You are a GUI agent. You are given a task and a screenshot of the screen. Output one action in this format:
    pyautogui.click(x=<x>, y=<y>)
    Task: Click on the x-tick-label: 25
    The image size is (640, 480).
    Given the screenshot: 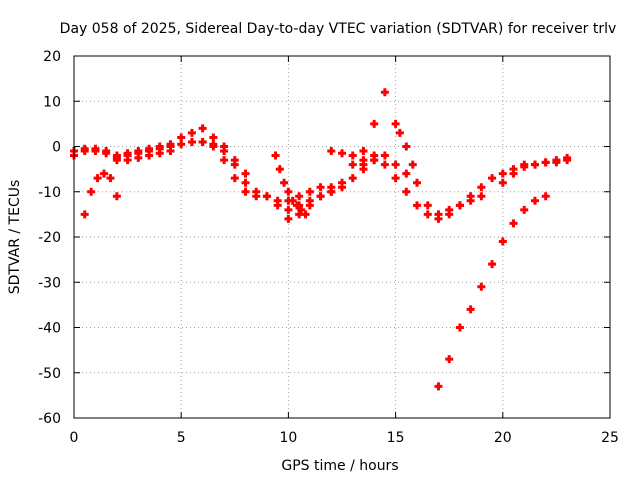 What is the action you would take?
    pyautogui.click(x=610, y=438)
    